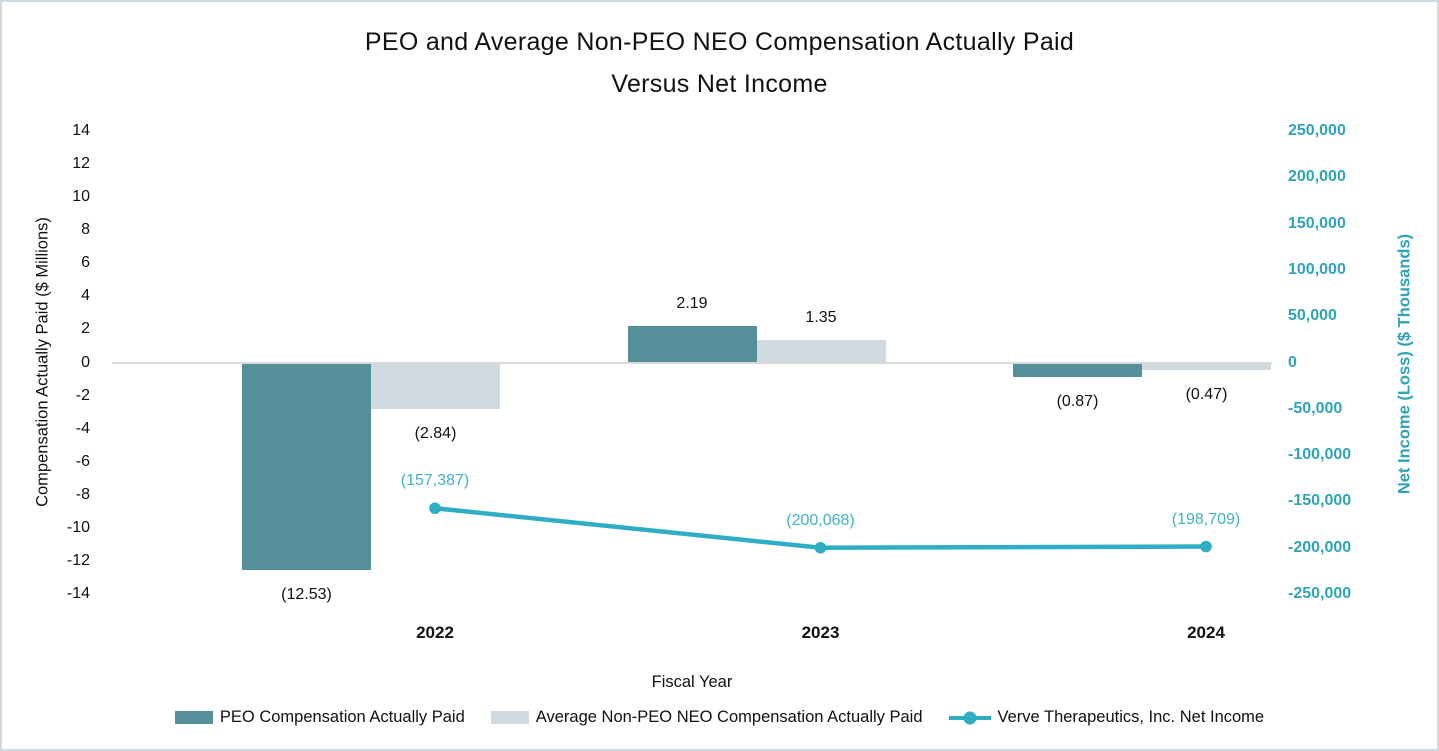 This screenshot has height=751, width=1439. I want to click on net-income-point-2024, so click(1206, 546).